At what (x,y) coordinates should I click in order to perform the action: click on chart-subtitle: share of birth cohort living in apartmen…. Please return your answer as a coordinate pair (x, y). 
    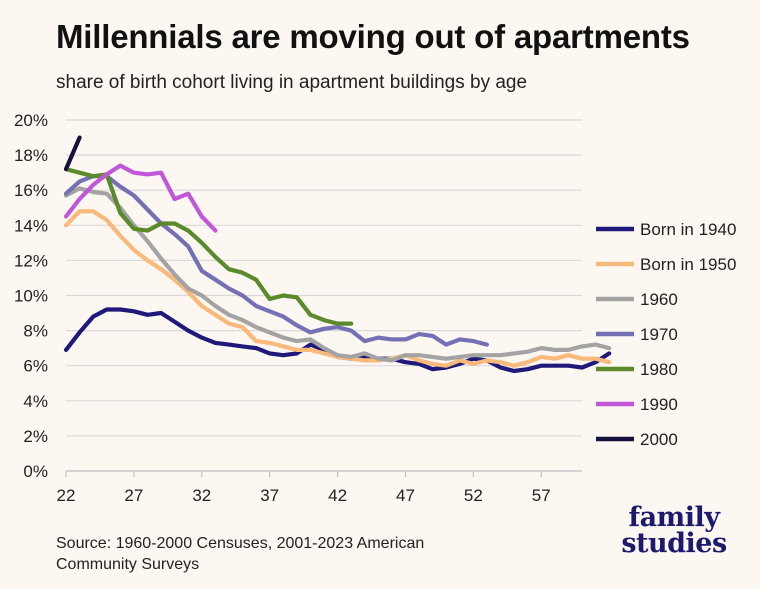
    Looking at the image, I should click on (292, 82).